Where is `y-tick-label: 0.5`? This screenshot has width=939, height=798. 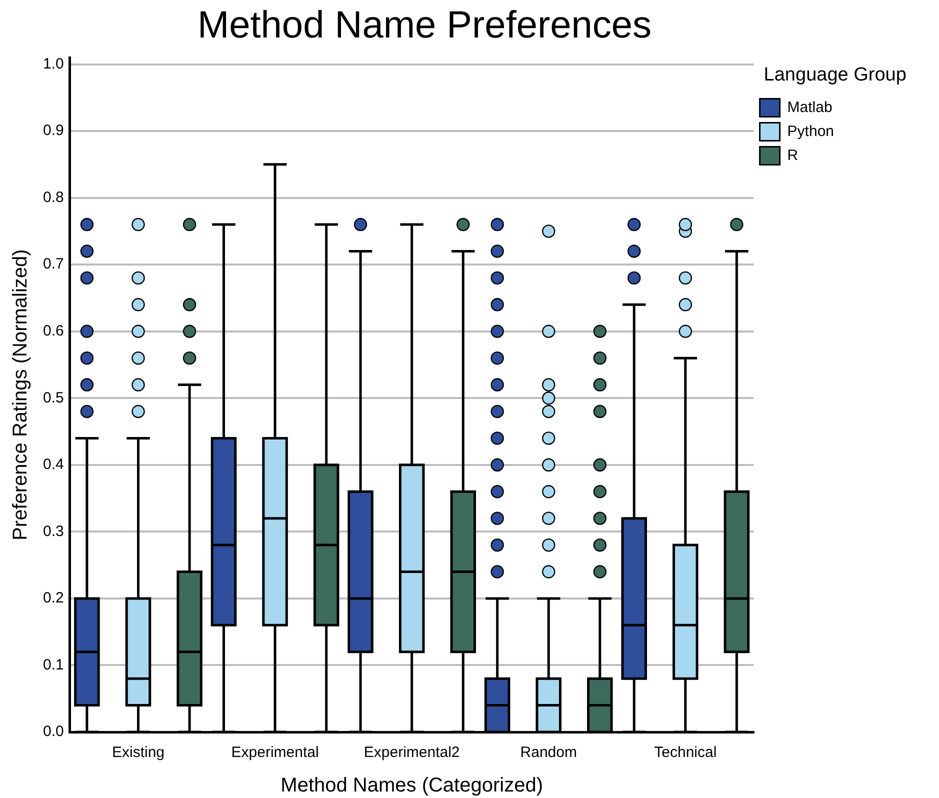 y-tick-label: 0.5 is located at coordinates (53, 397).